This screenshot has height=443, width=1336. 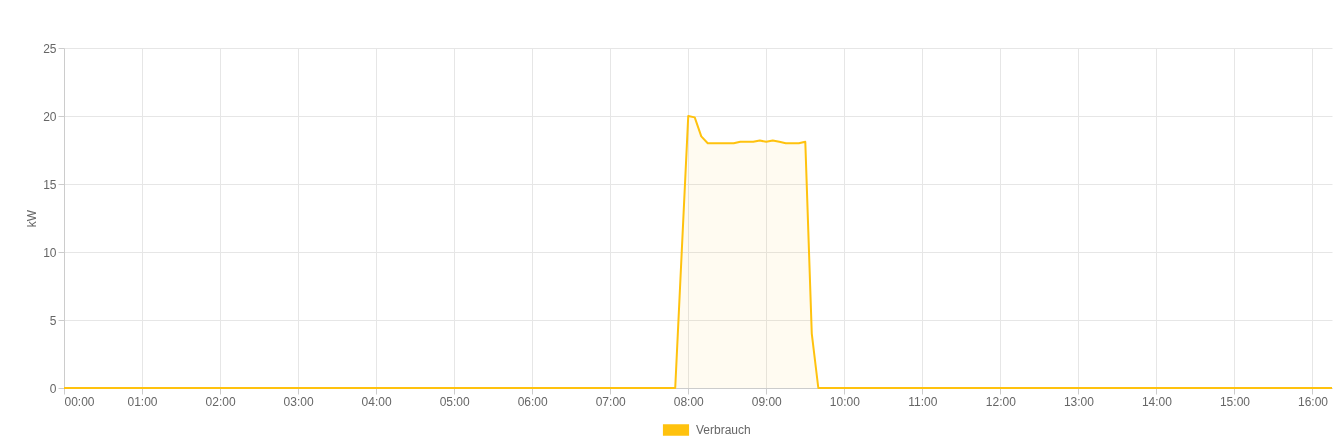 What do you see at coordinates (723, 430) in the screenshot?
I see `legend-label: Verbrauch` at bounding box center [723, 430].